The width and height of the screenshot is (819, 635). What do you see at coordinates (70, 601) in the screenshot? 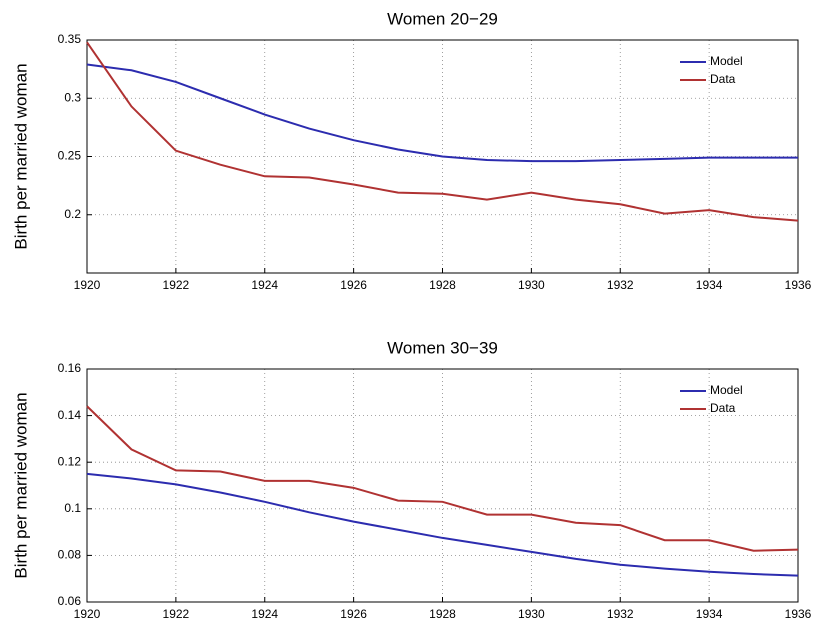
I see `y-tick-label: 0.06` at bounding box center [70, 601].